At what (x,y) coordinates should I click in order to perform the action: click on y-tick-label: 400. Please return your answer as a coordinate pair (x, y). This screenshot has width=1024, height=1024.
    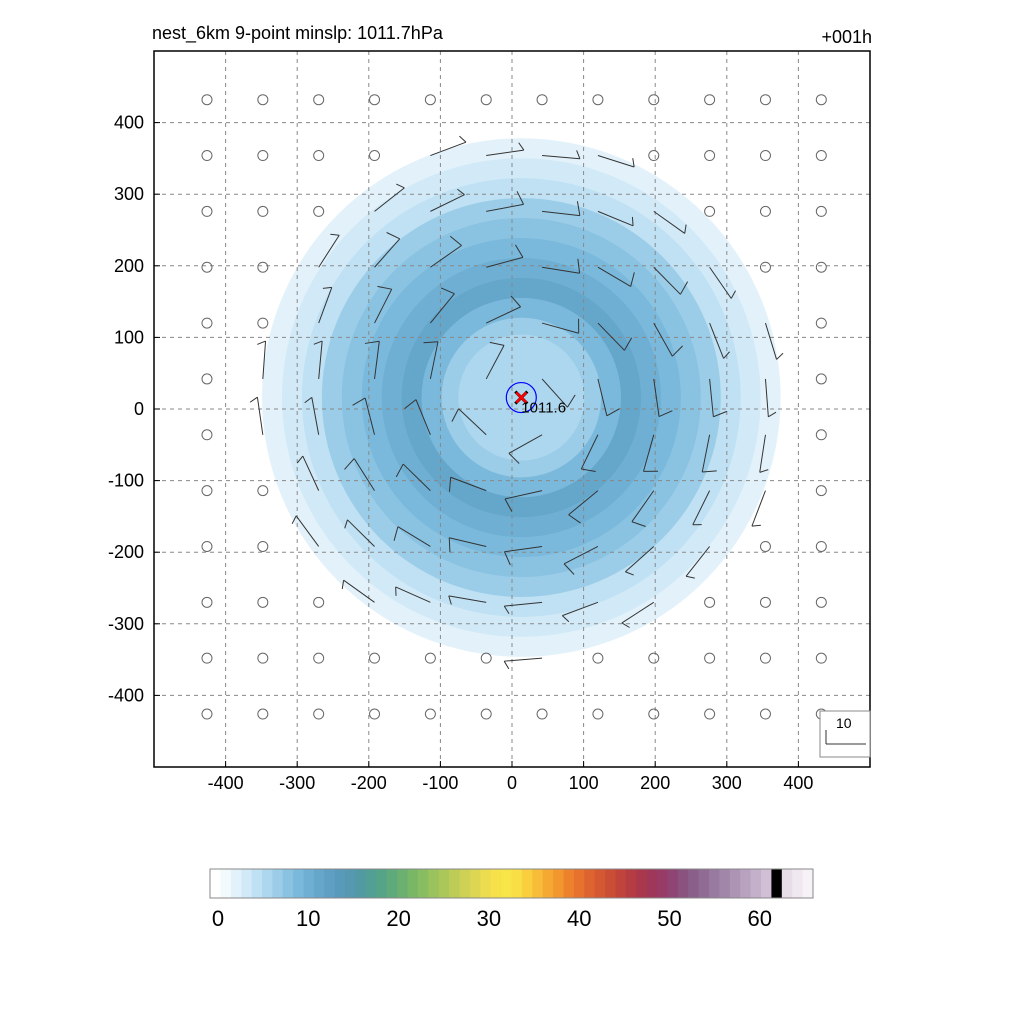
    Looking at the image, I should click on (129, 123).